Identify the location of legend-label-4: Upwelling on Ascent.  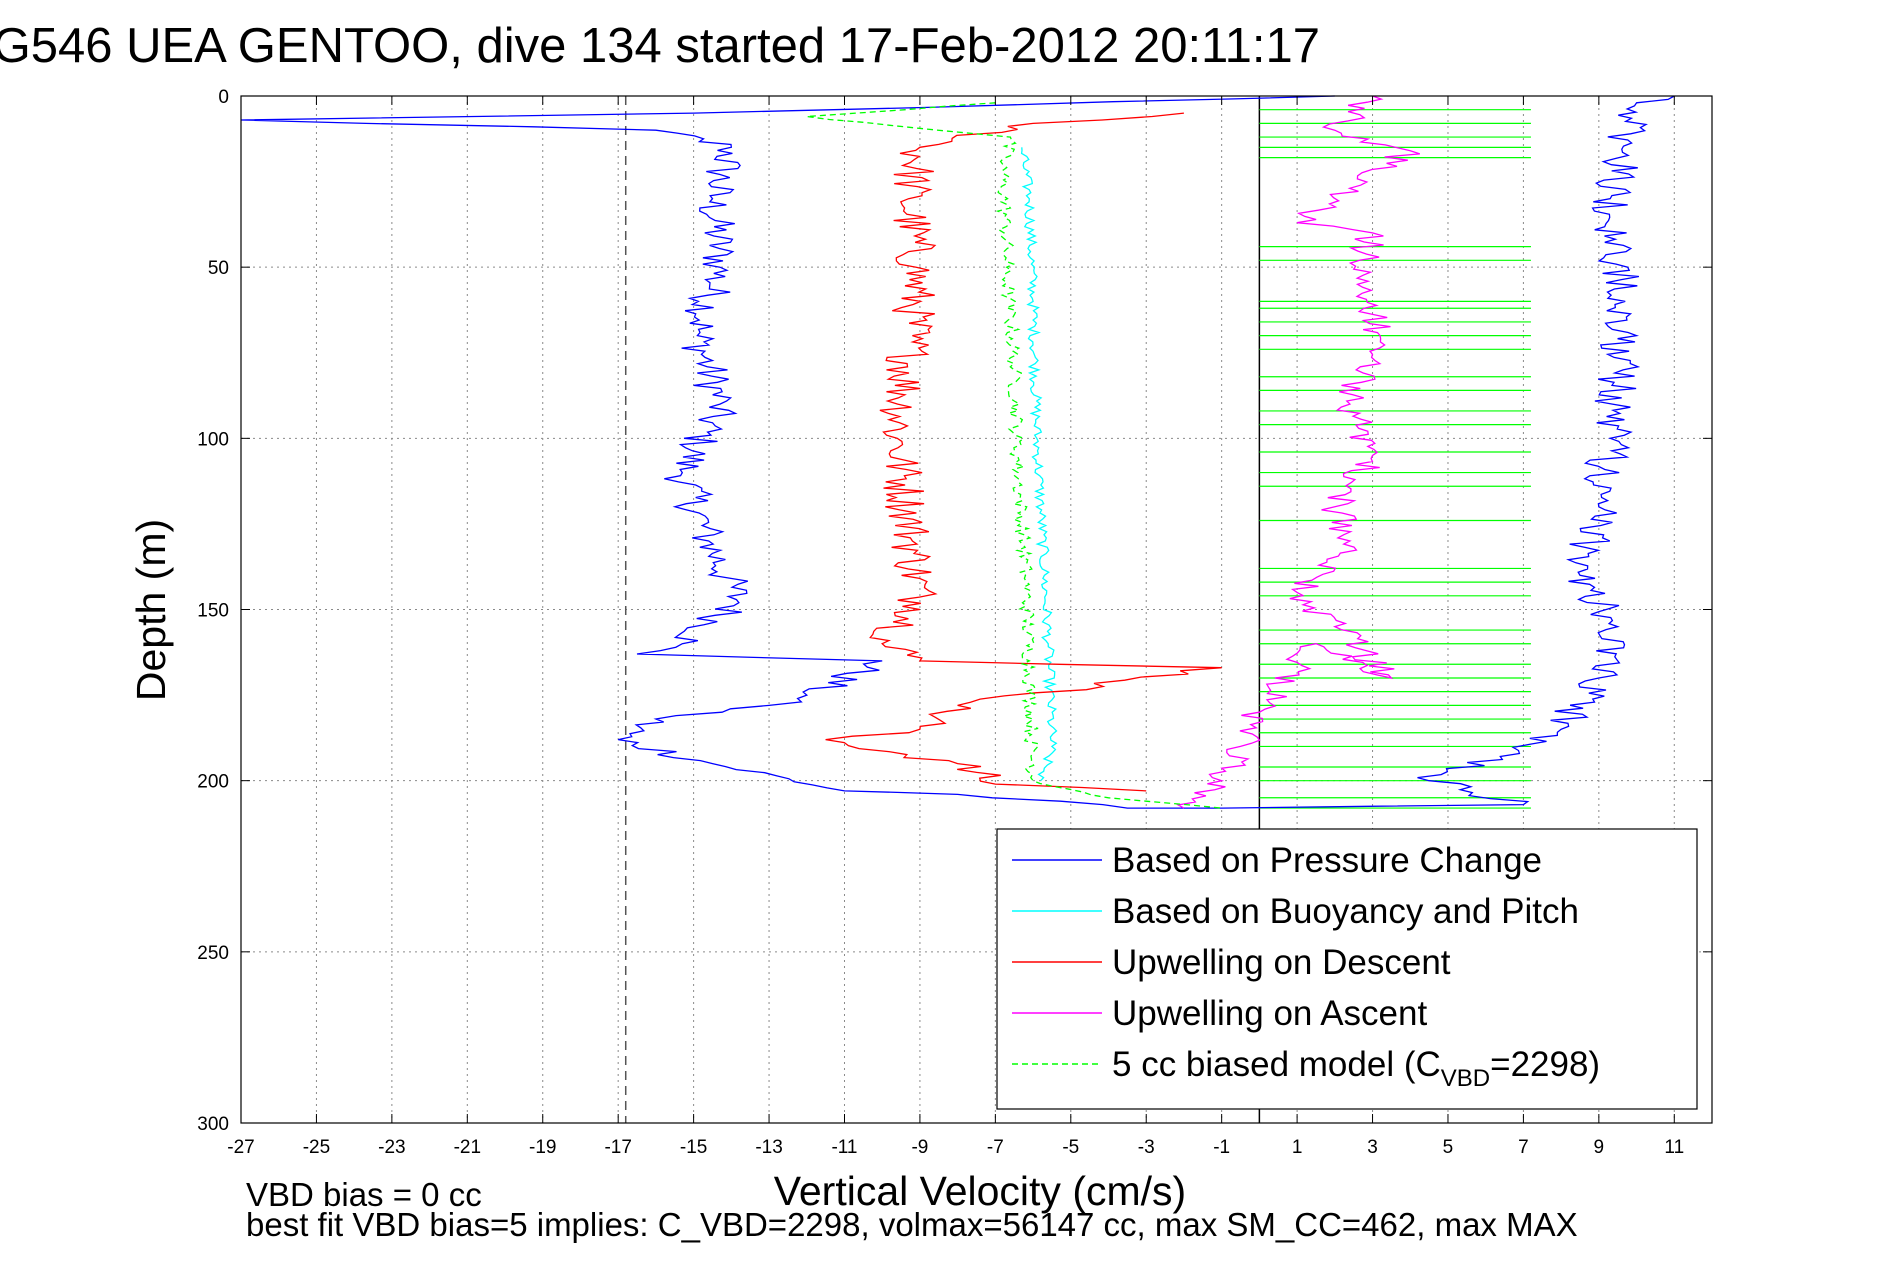
(1269, 1013).